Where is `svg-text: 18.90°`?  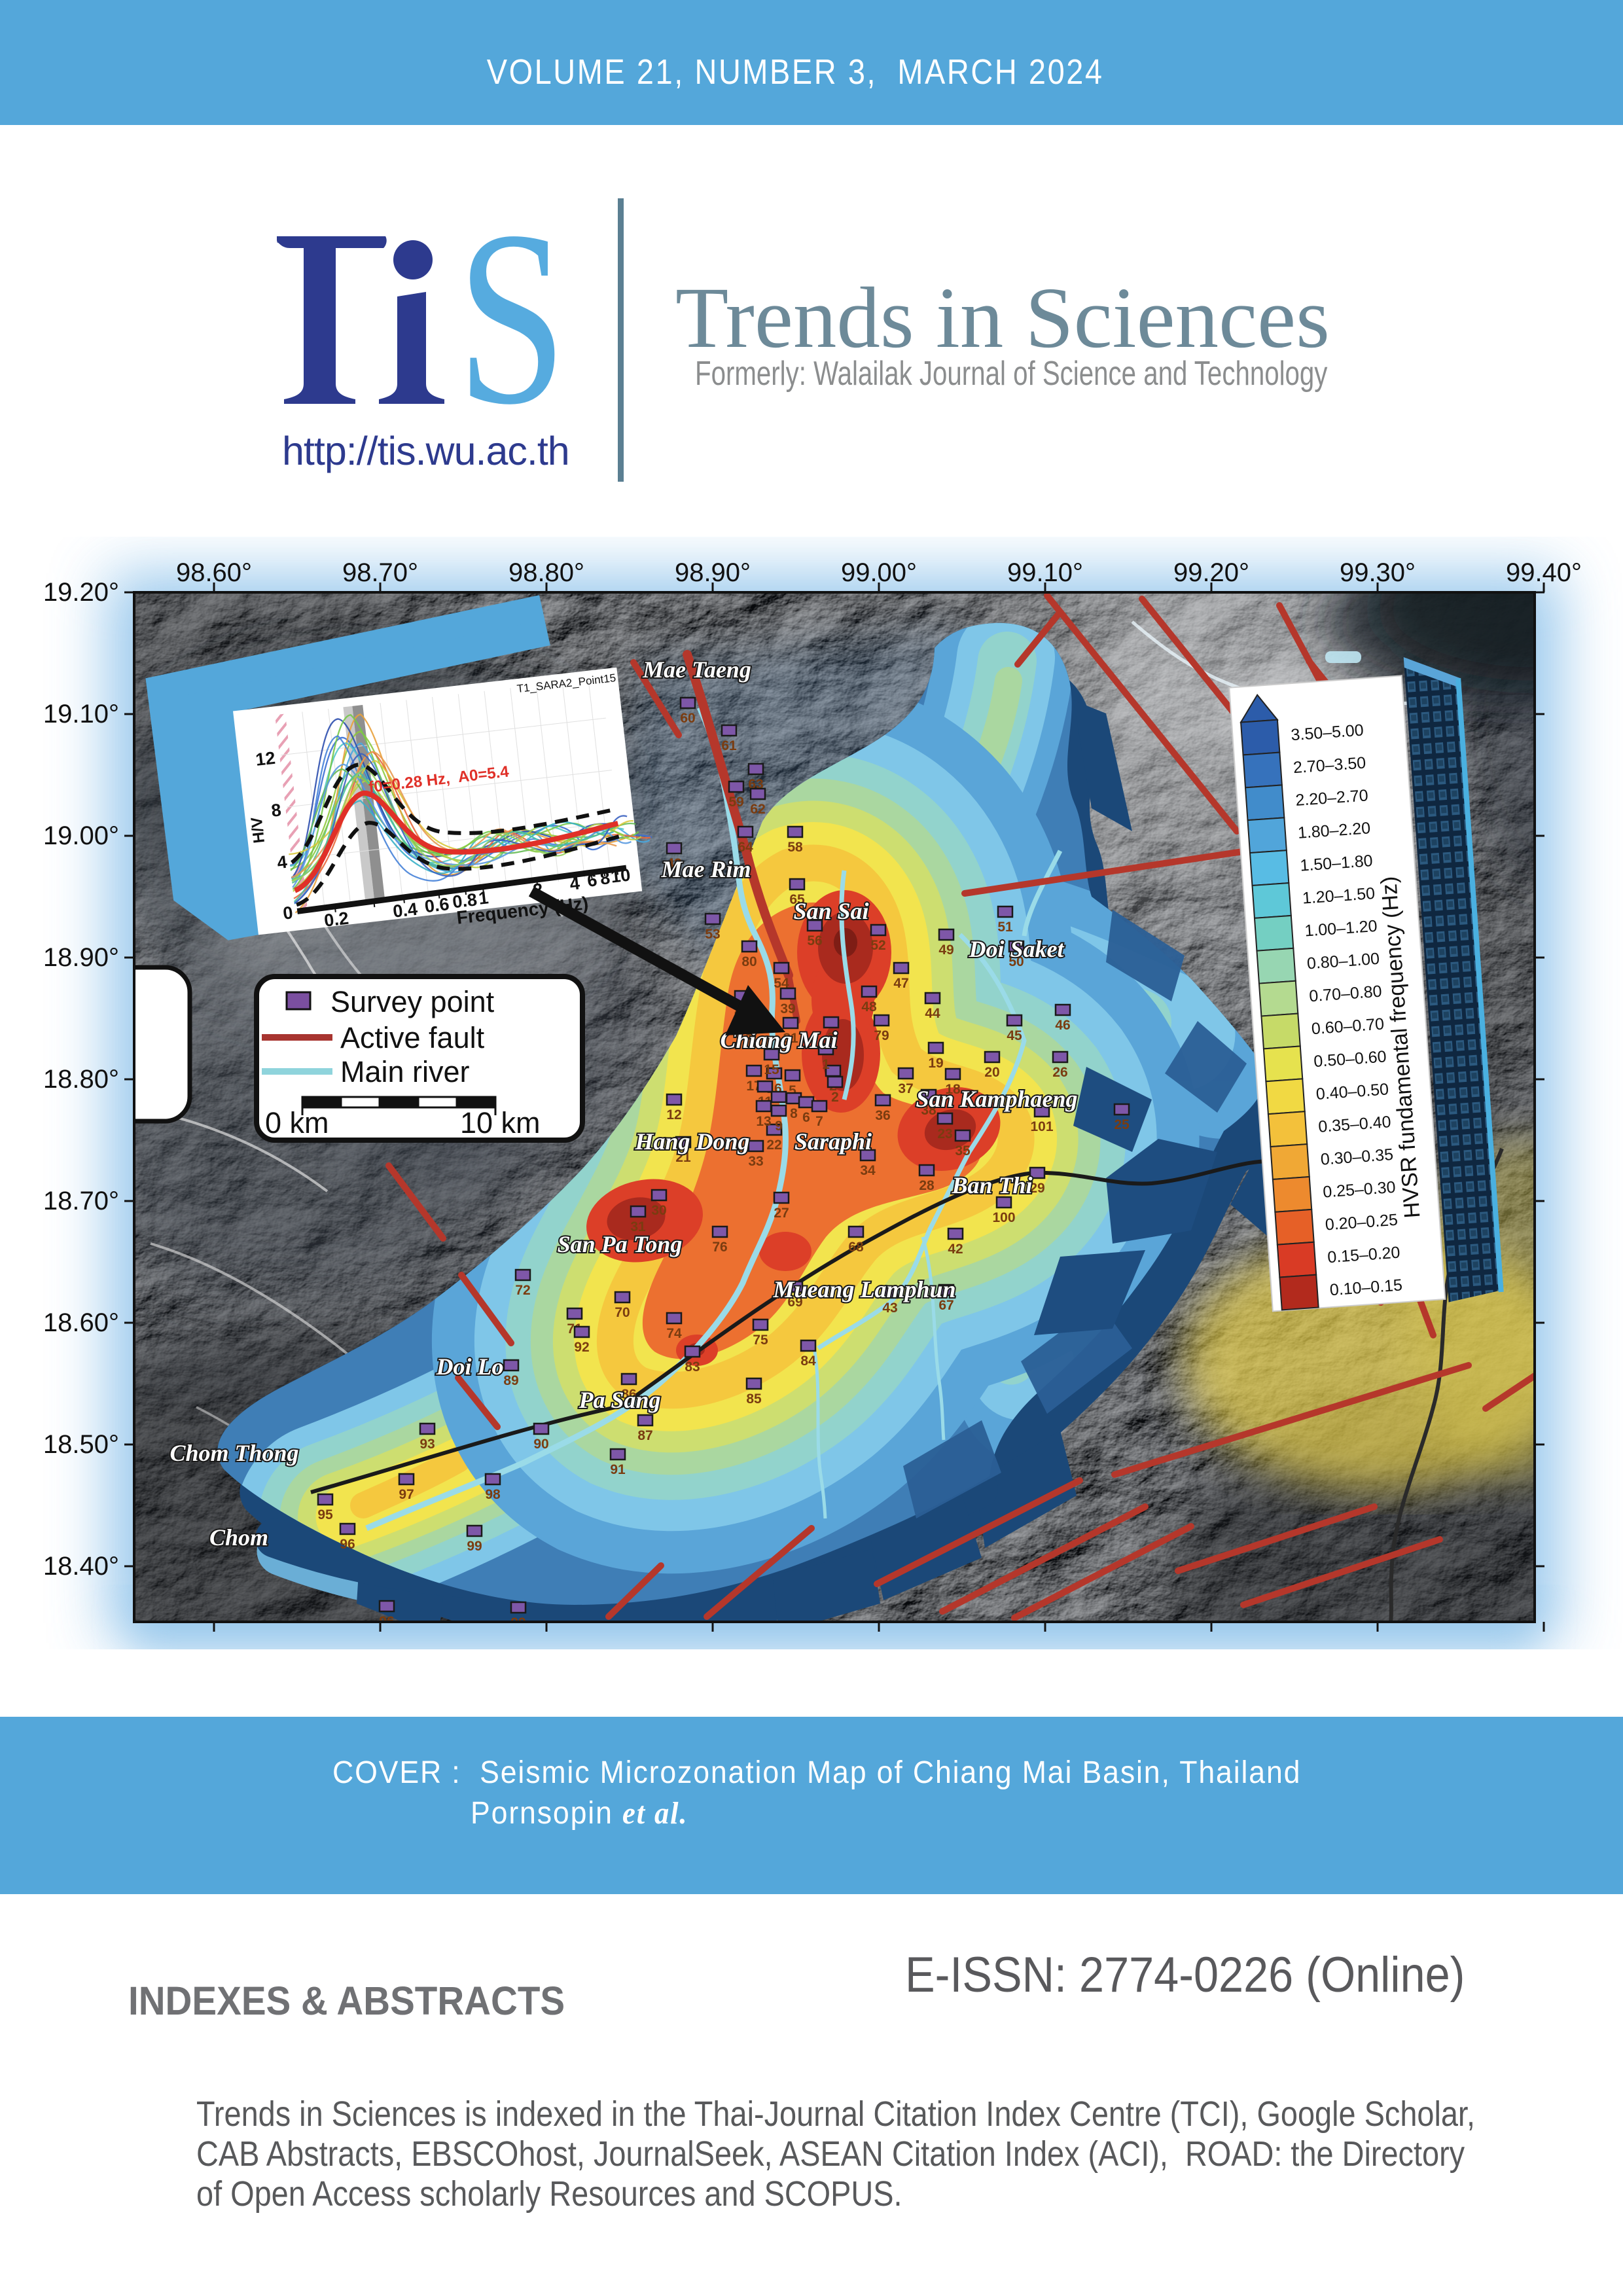
svg-text: 18.90° is located at coordinates (81, 957).